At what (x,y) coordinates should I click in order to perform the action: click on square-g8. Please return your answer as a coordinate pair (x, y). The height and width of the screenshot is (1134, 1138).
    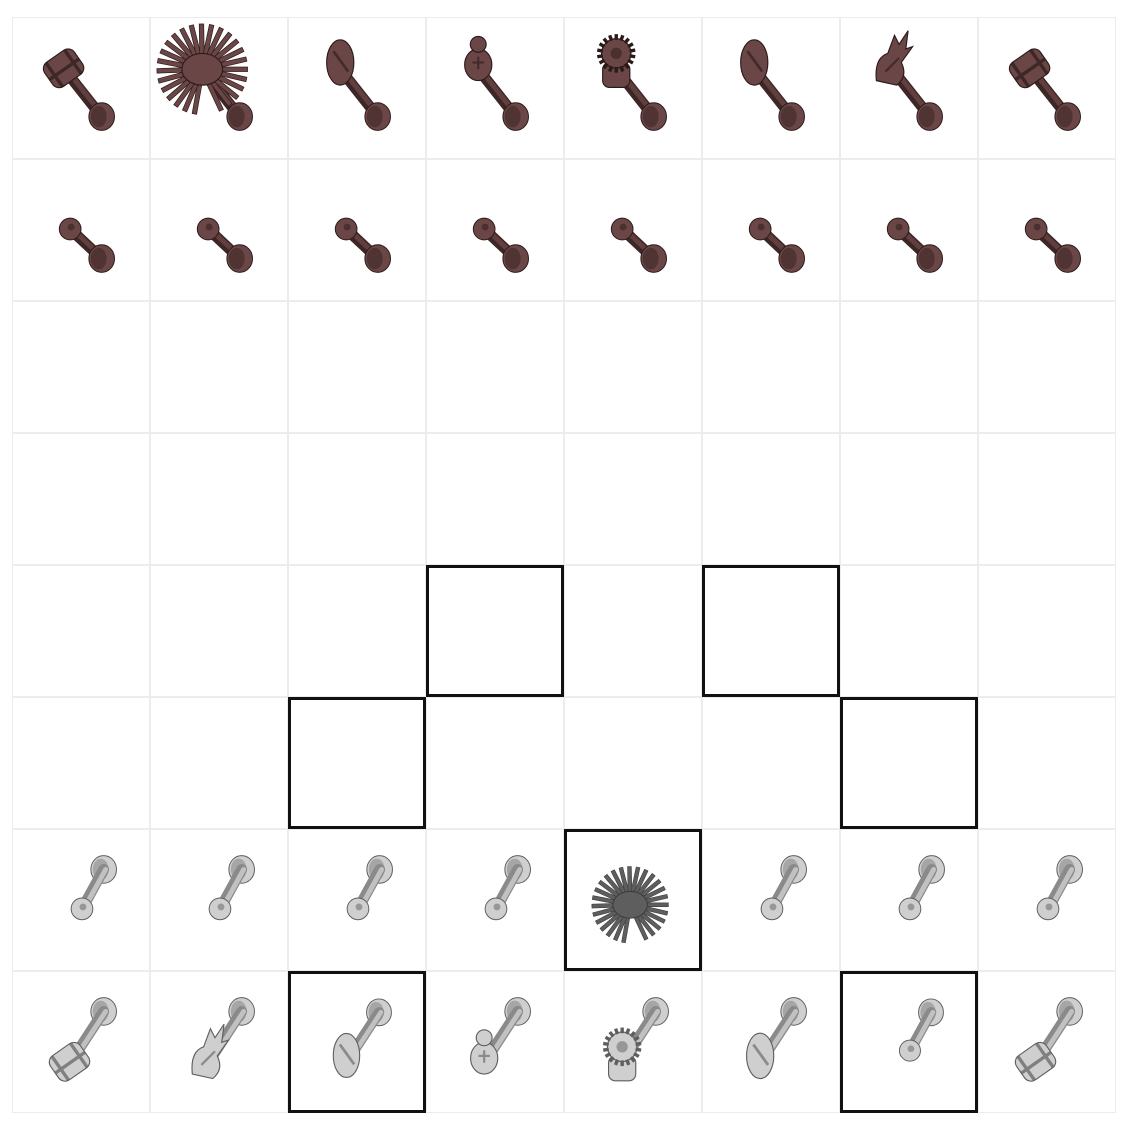
    Looking at the image, I should click on (909, 88).